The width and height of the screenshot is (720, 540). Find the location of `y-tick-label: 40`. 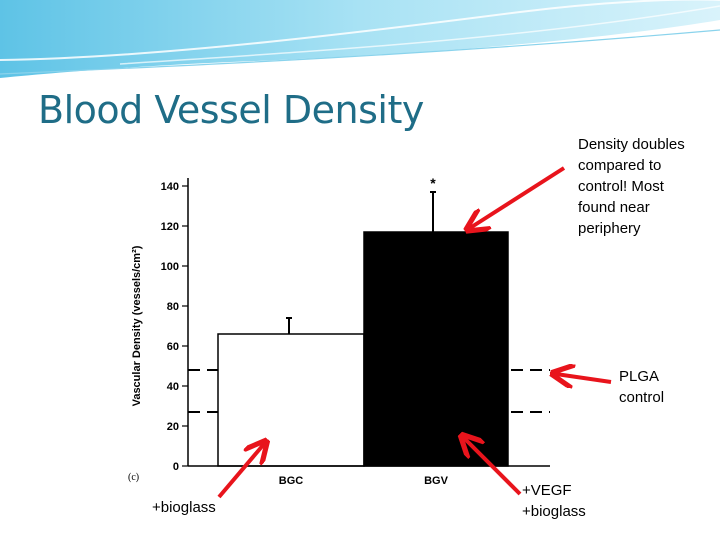

y-tick-label: 40 is located at coordinates (173, 387).